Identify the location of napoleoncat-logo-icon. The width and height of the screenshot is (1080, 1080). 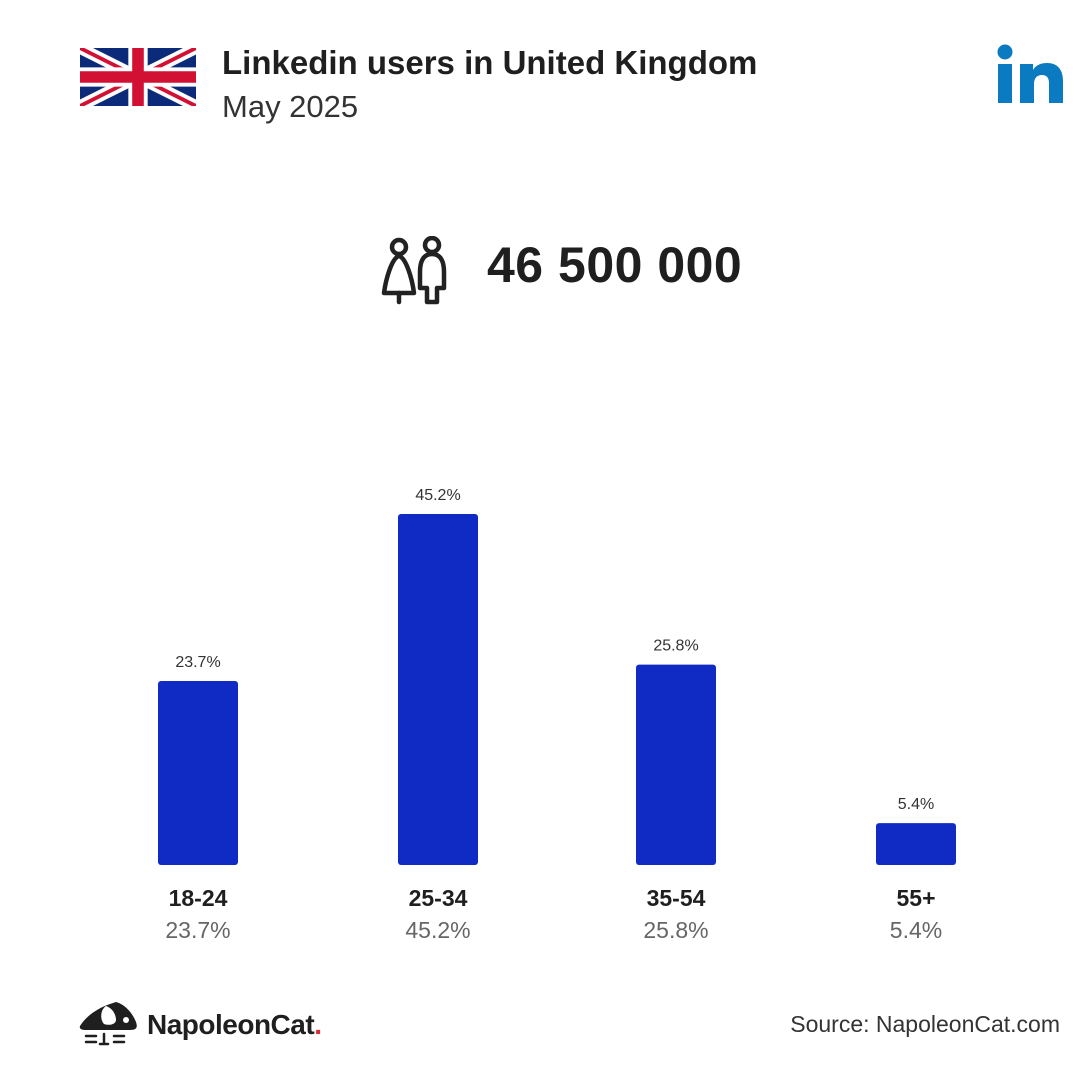
(108, 1024).